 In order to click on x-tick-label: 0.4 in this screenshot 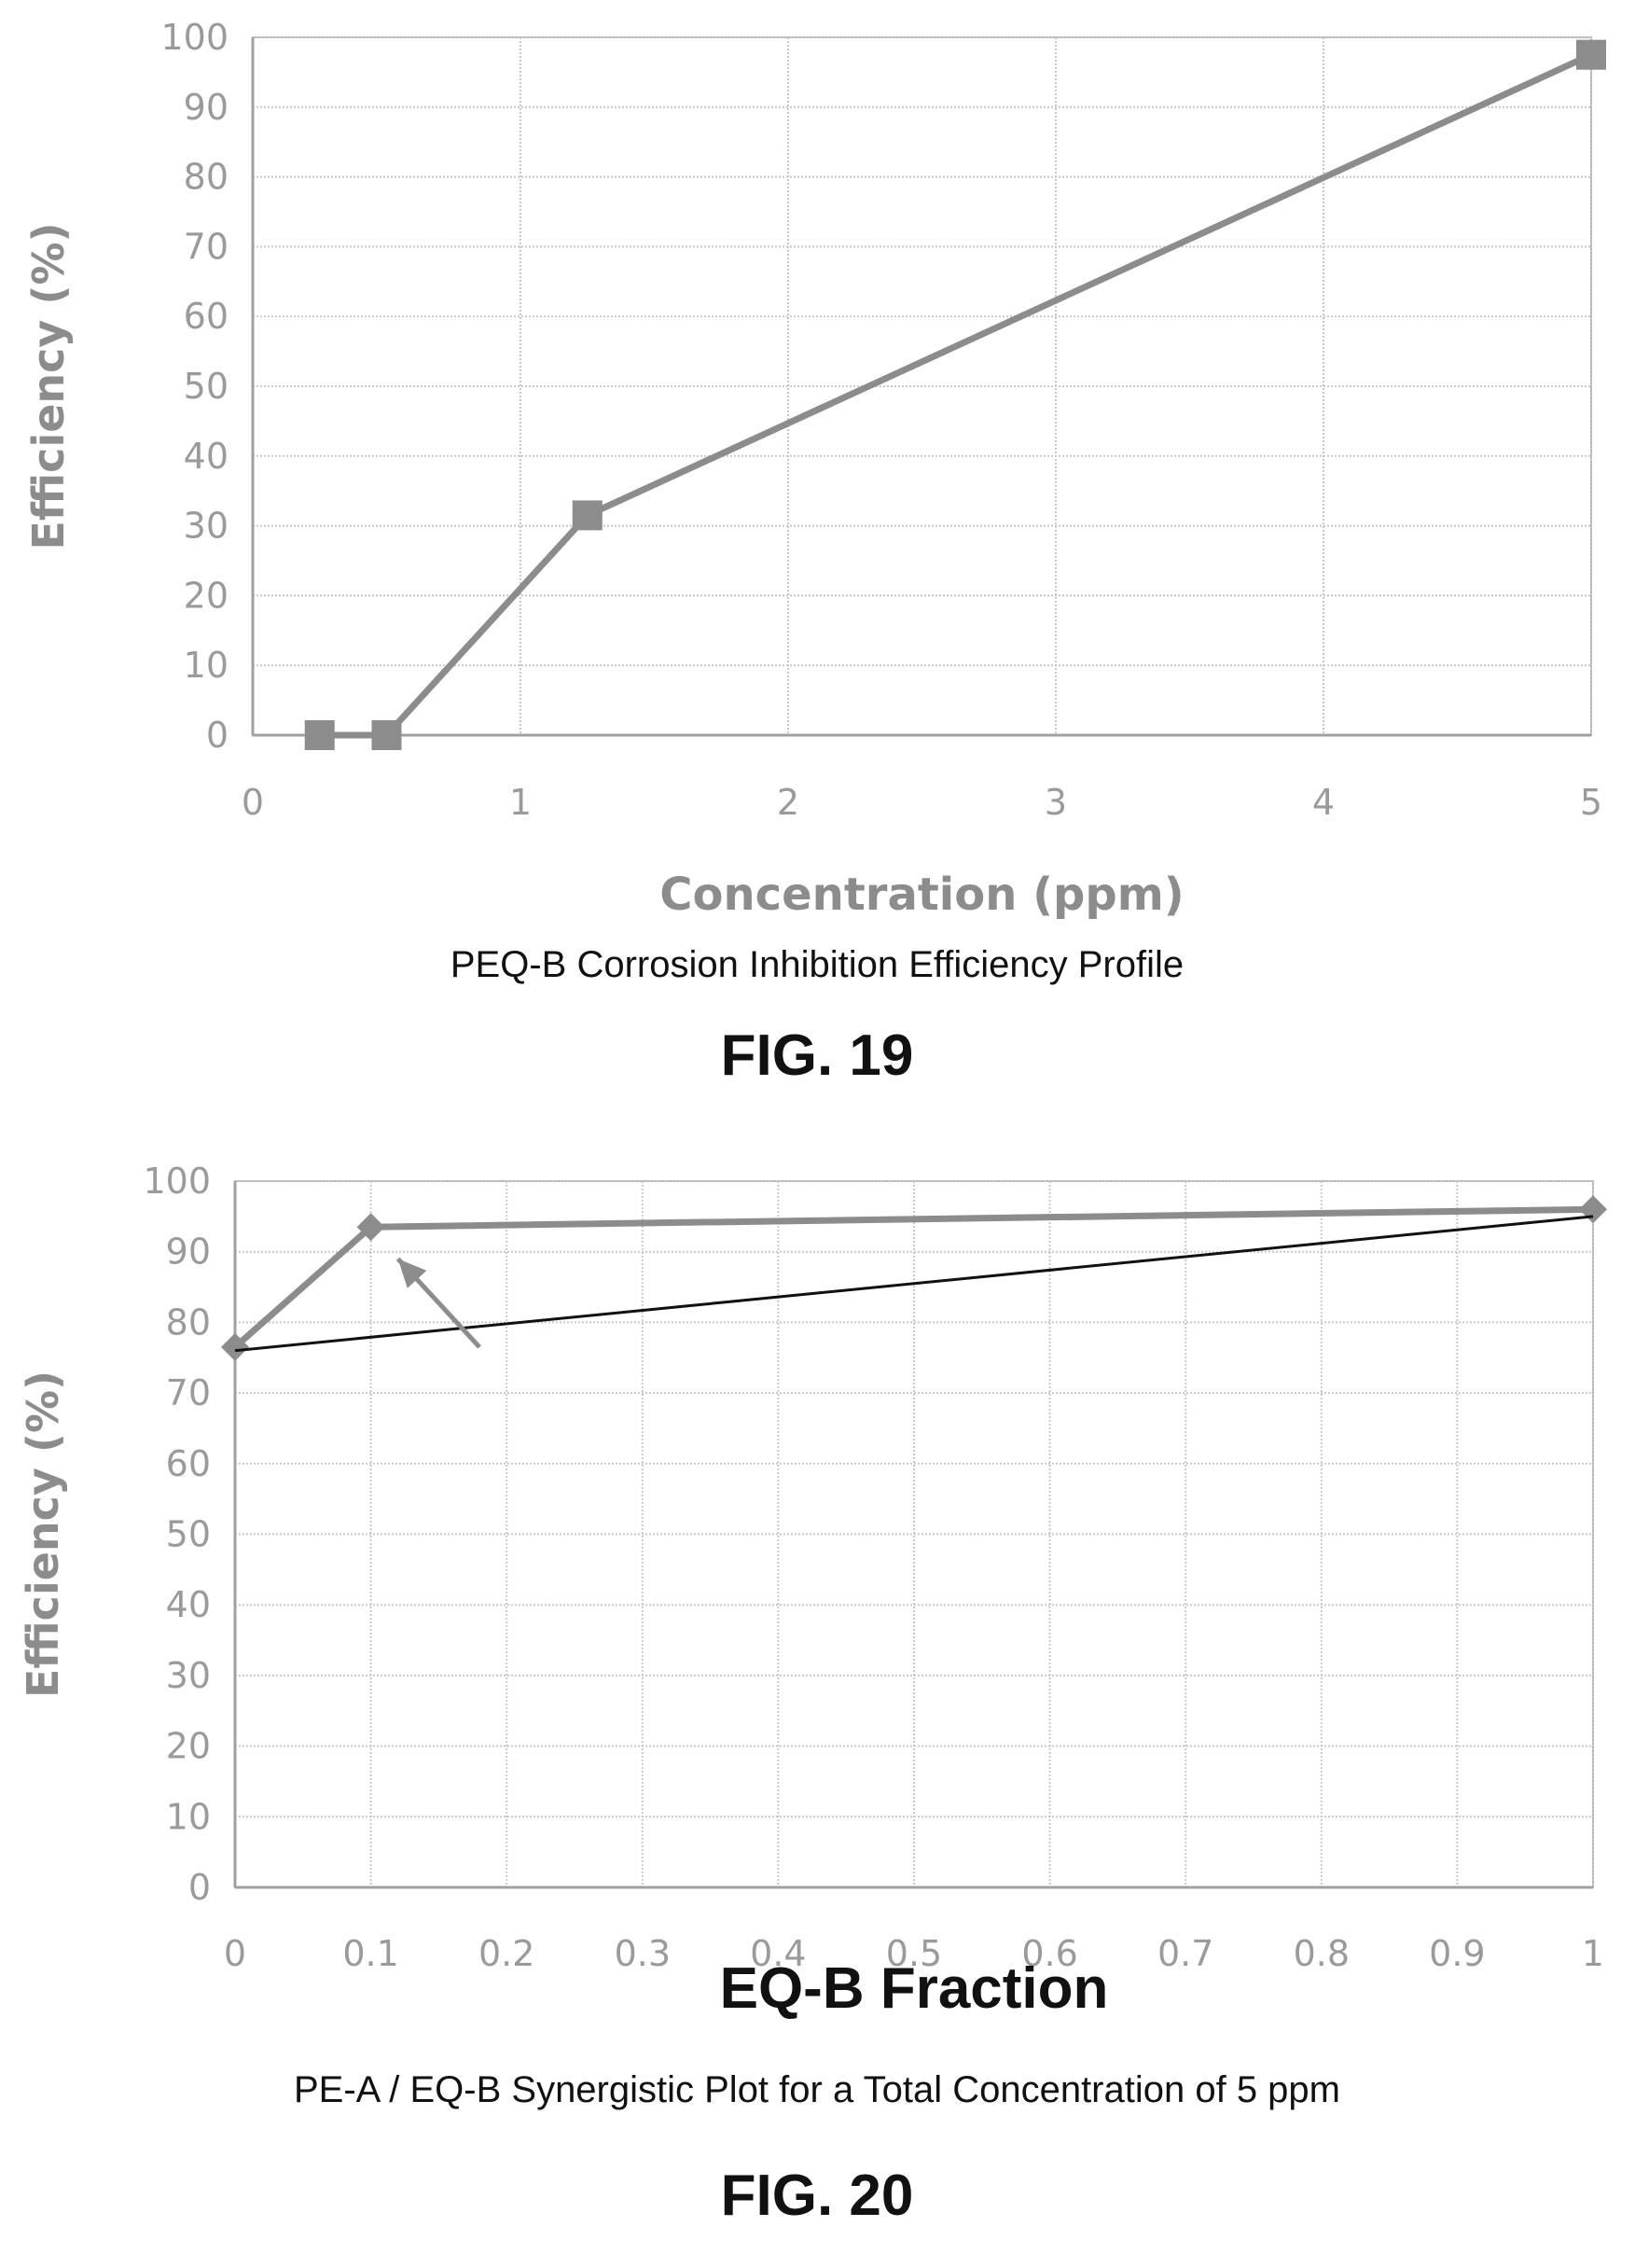, I will do `click(778, 1954)`.